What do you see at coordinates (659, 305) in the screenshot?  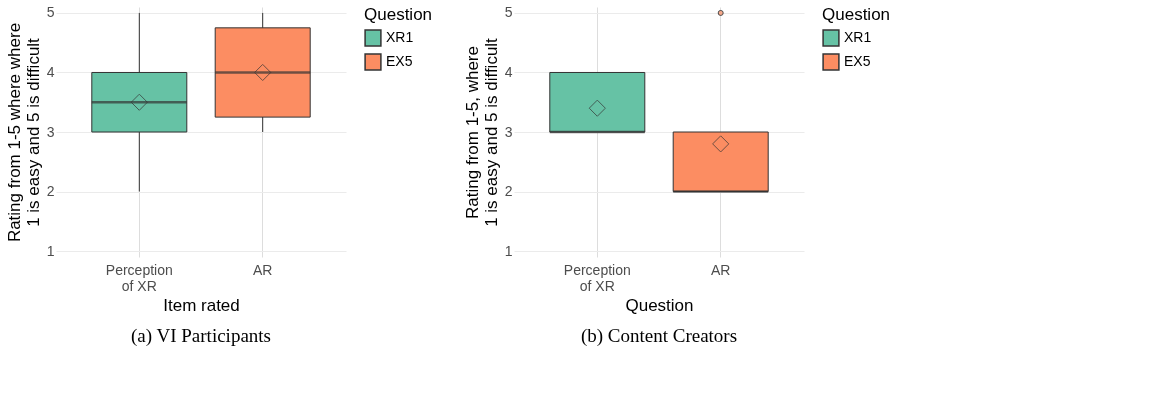 I see `x-axis-title: Question` at bounding box center [659, 305].